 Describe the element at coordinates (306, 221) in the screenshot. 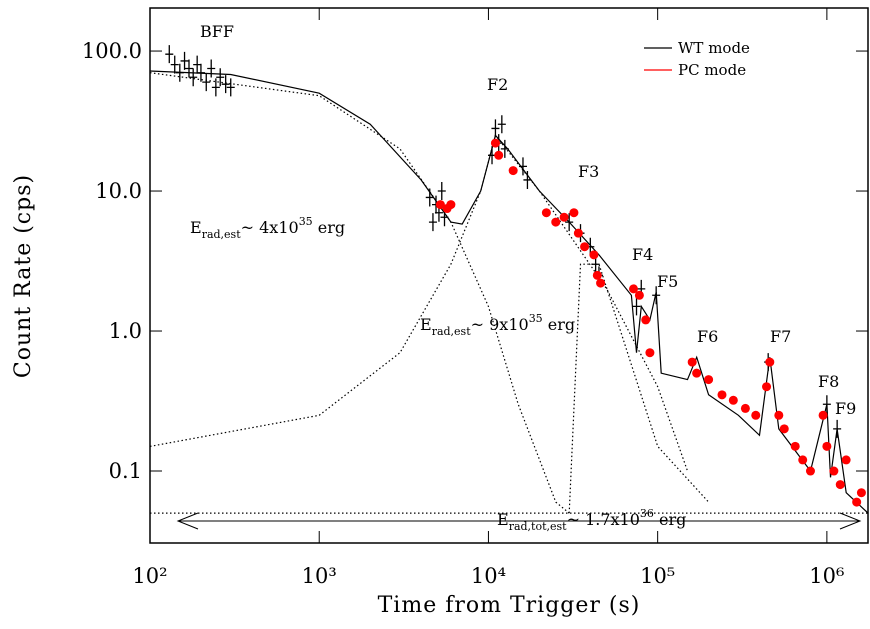

I see `e-exponent: 35` at that location.